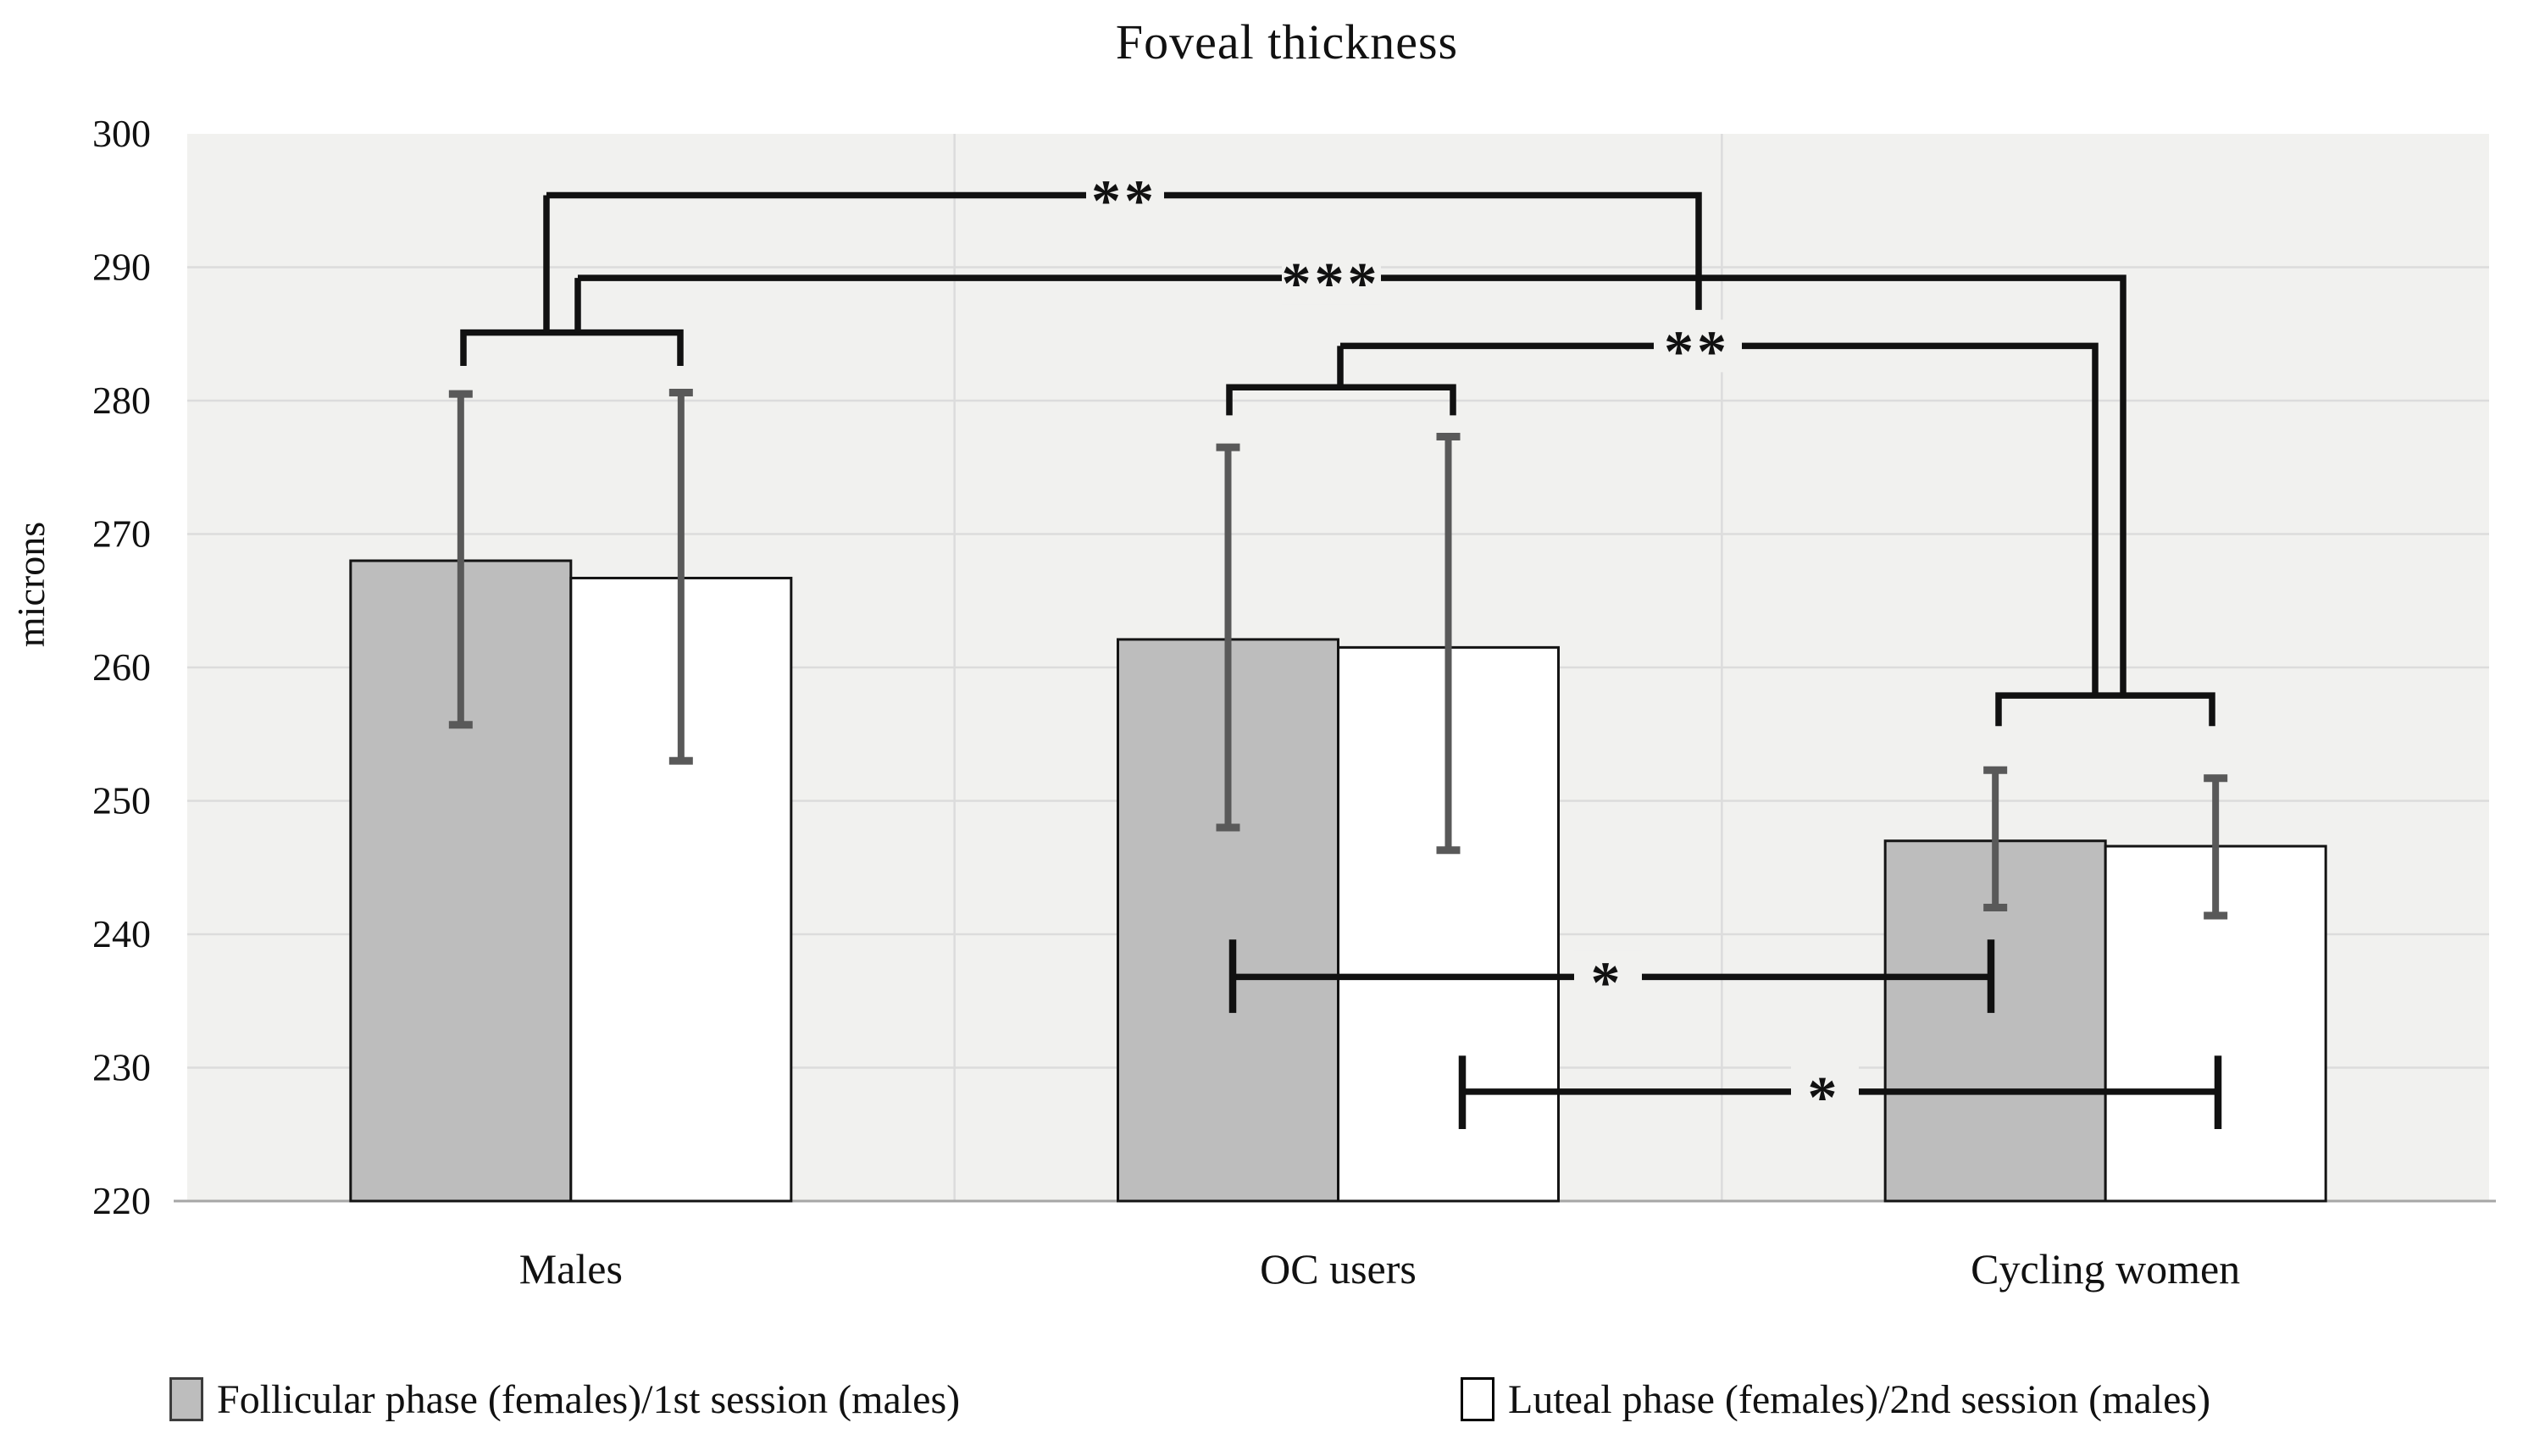  Describe the element at coordinates (1339, 1269) in the screenshot. I see `x-category-label-oc-users: OC users` at that location.